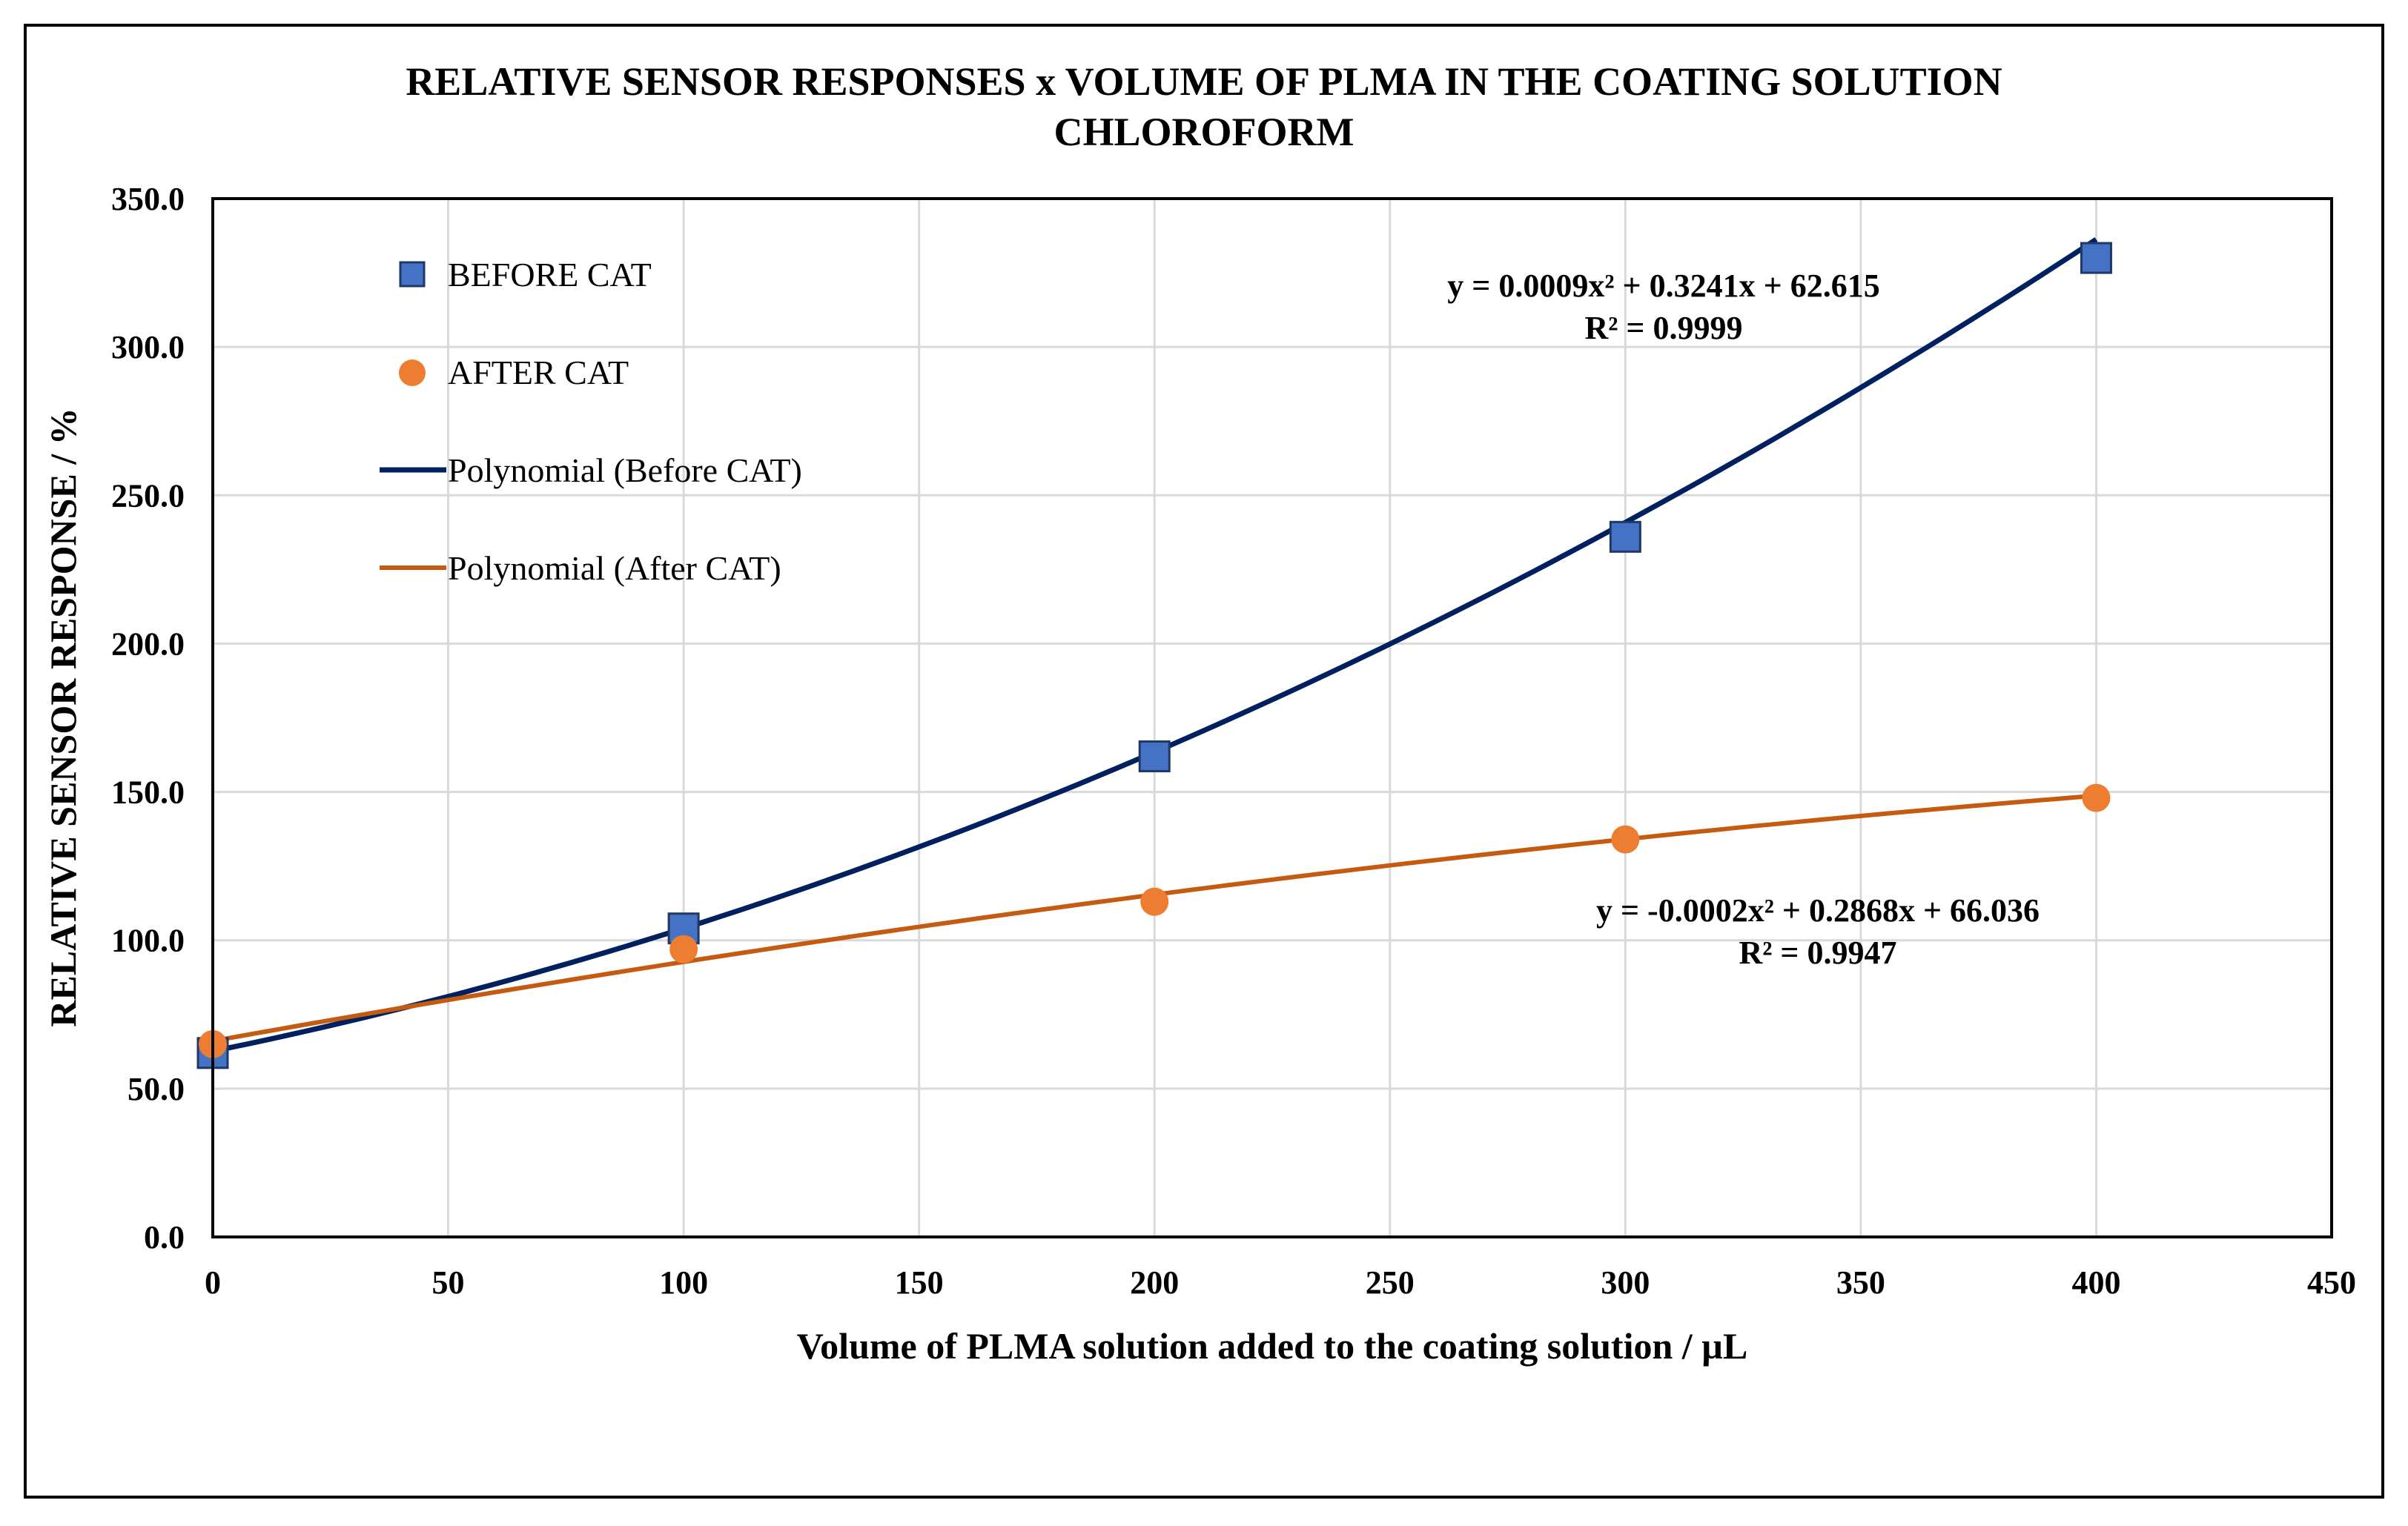 This screenshot has height=1526, width=2408. What do you see at coordinates (1390, 1282) in the screenshot?
I see `x-tick-label: 250` at bounding box center [1390, 1282].